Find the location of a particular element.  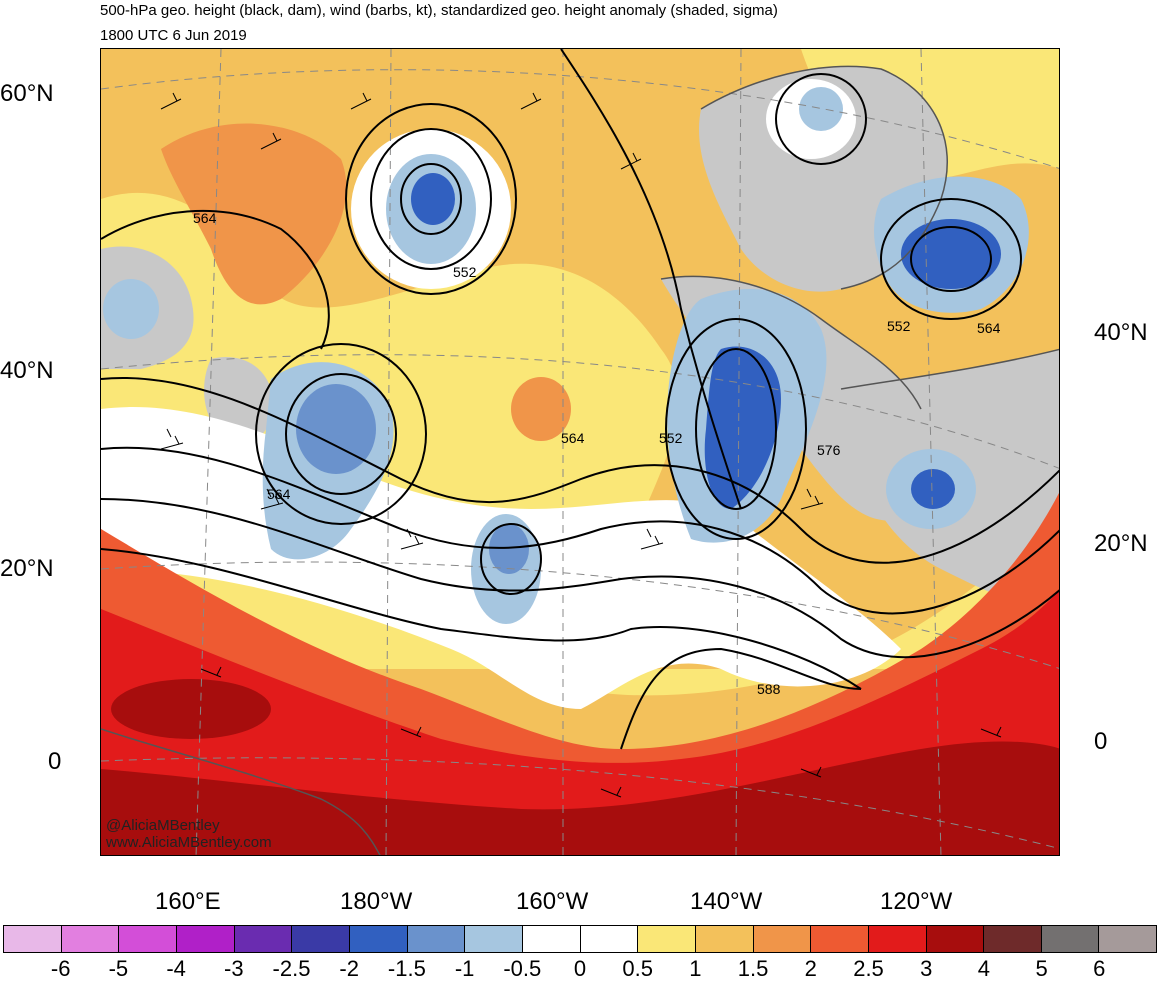

anomaly-blue-west-core is located at coordinates (336, 429).